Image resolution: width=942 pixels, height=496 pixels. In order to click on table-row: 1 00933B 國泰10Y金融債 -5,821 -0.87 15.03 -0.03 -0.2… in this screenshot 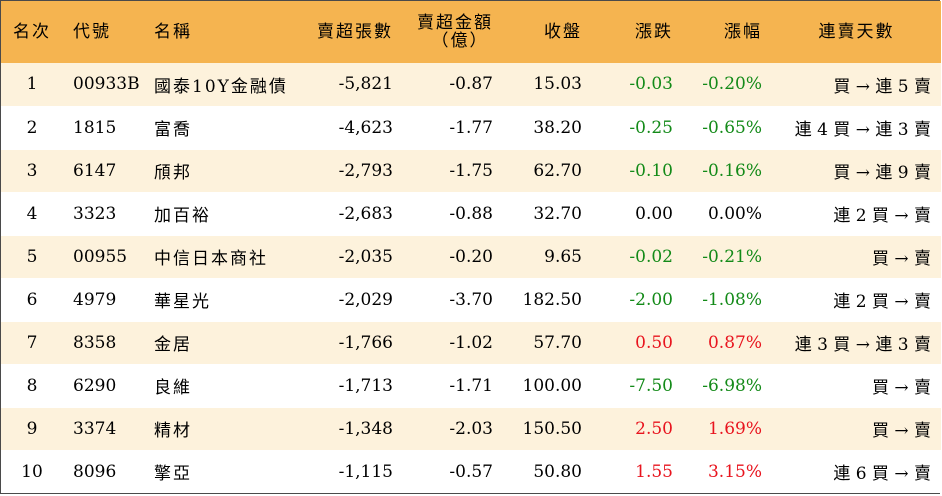, I will do `click(471, 84)`.